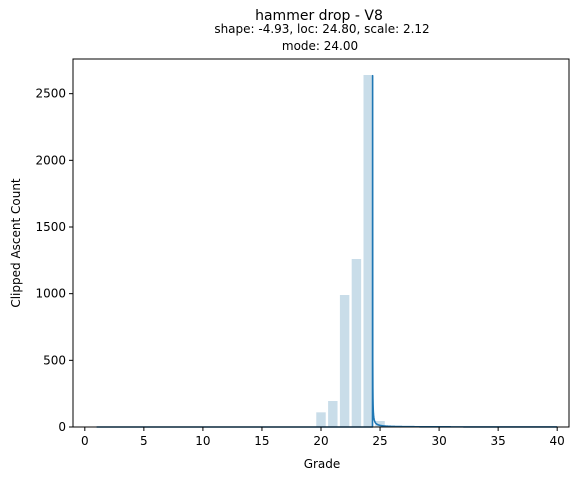  Describe the element at coordinates (50, 94) in the screenshot. I see `y-tick-label: 2500` at that location.